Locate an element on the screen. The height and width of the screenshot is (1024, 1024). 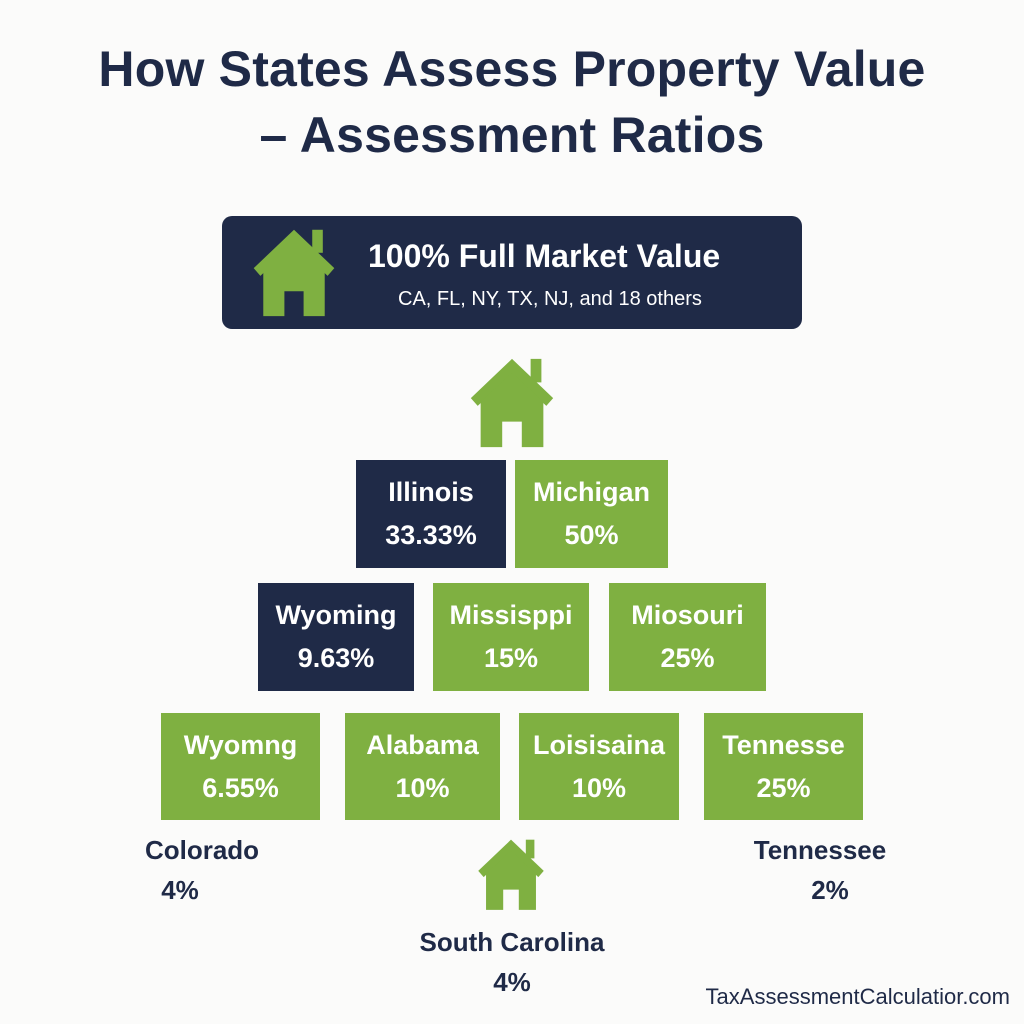
state-box-michigan: Michigan 50% is located at coordinates (591, 514).